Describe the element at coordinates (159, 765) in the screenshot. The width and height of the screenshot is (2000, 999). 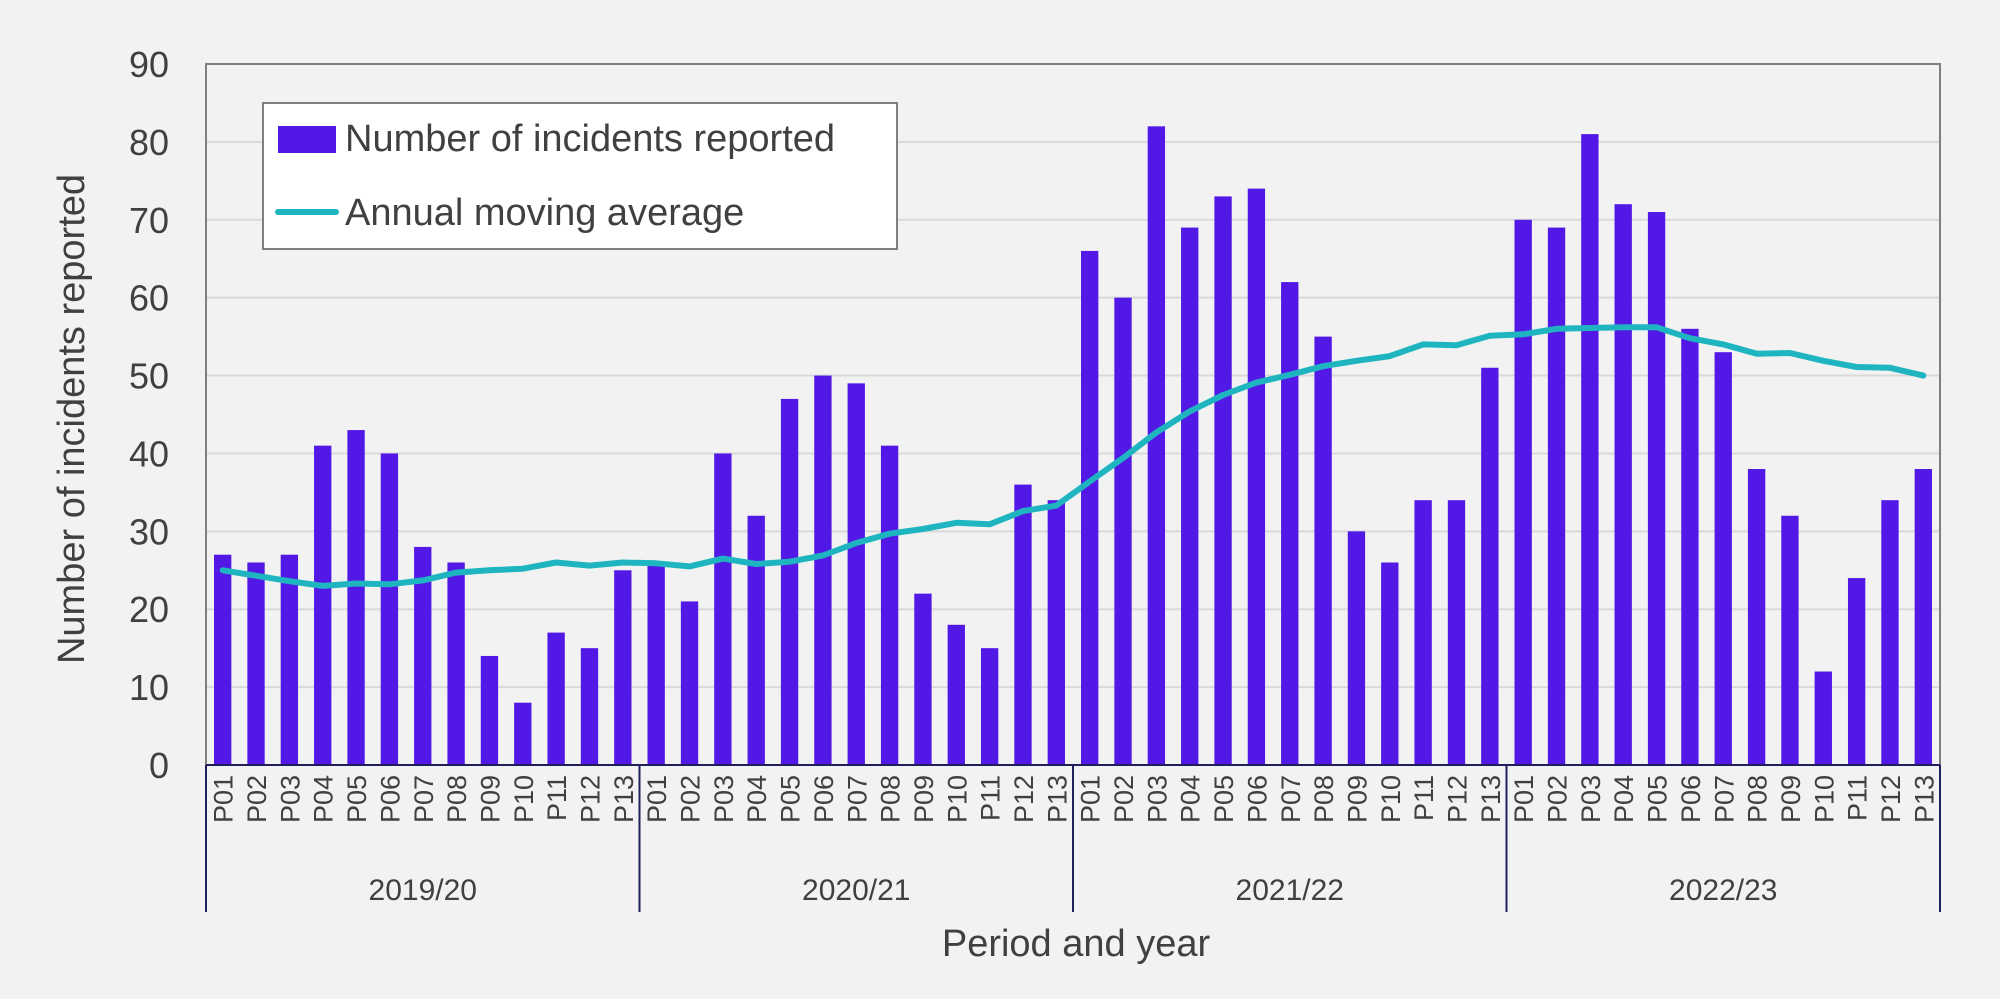
I see `y-tick-label: 0` at that location.